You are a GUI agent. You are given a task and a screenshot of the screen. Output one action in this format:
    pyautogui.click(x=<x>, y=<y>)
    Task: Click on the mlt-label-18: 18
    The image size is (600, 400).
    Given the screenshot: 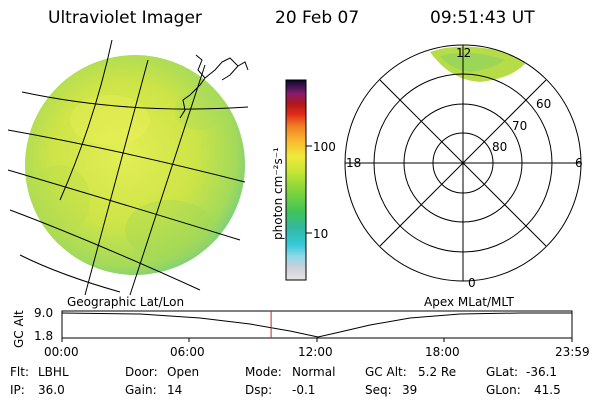 What is the action you would take?
    pyautogui.click(x=354, y=163)
    